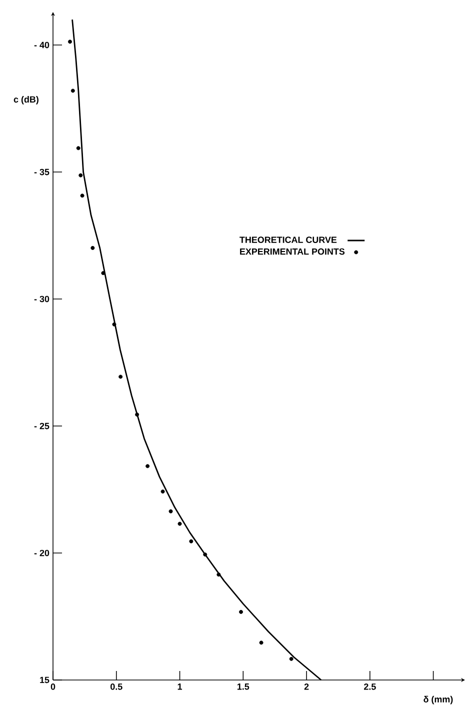 This screenshot has width=466, height=713. Describe the element at coordinates (42, 172) in the screenshot. I see `y-tick-label: - 35` at that location.